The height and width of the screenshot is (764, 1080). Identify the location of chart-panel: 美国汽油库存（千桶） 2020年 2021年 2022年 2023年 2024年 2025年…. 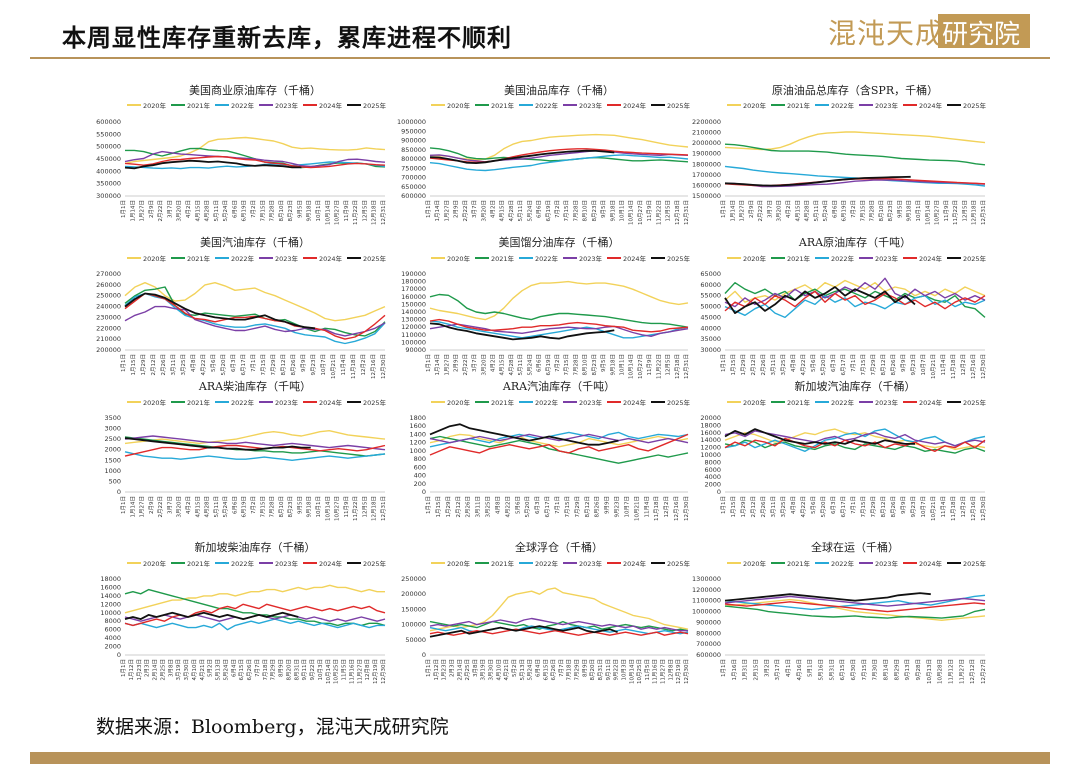
(241, 307).